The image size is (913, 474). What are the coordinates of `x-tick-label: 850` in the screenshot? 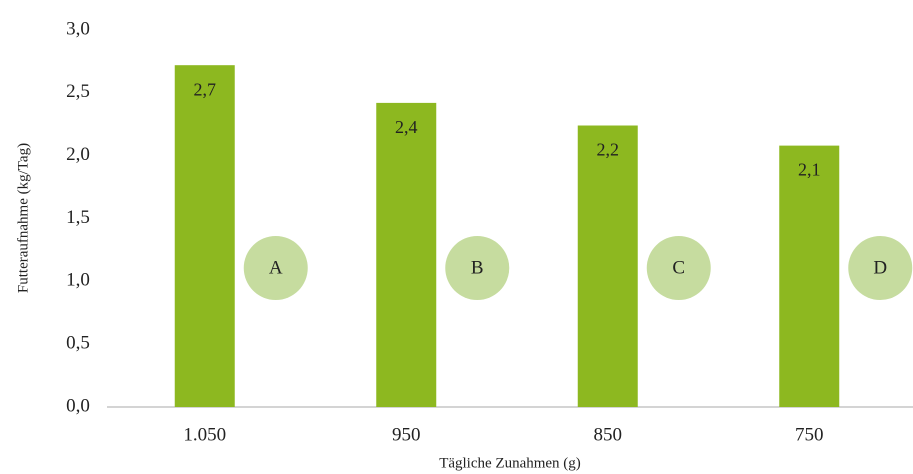 It's located at (608, 434).